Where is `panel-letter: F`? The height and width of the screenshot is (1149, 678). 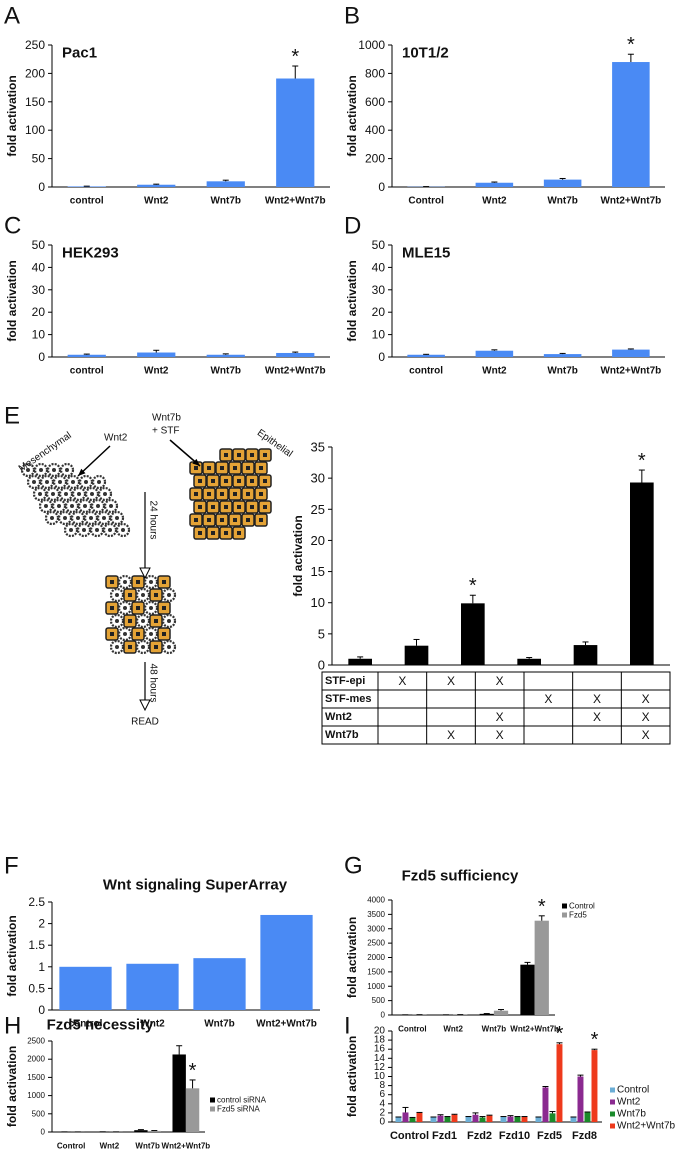
panel-letter: F is located at coordinates (11, 866).